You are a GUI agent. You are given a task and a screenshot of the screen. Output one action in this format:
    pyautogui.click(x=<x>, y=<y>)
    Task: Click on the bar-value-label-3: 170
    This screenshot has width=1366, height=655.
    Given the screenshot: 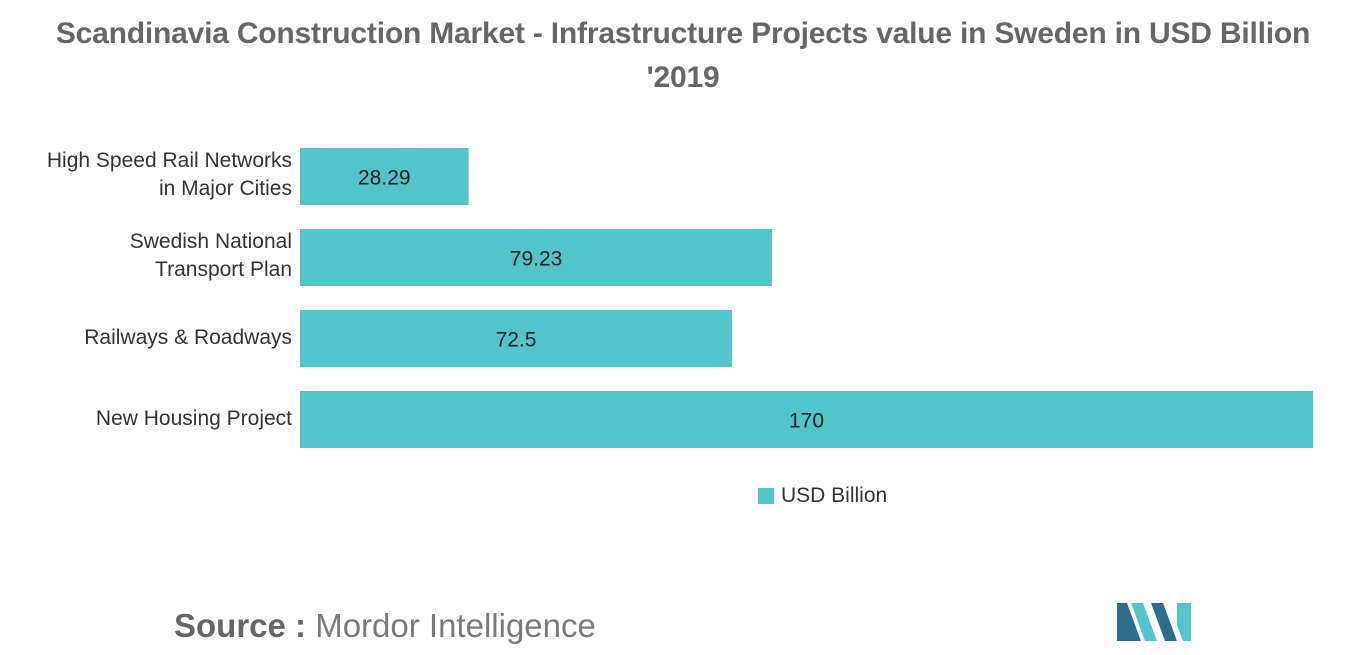 What is the action you would take?
    pyautogui.click(x=806, y=421)
    